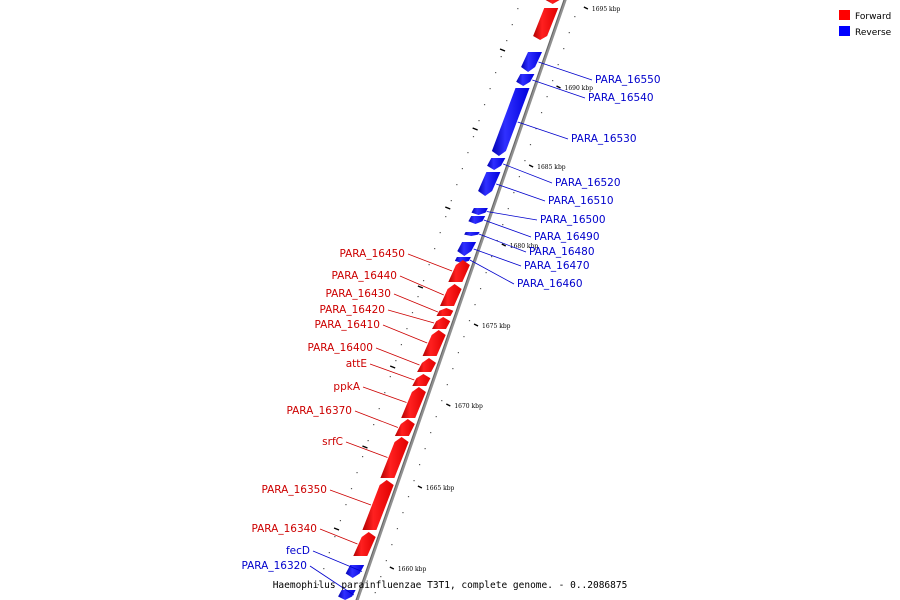  I want to click on legend: Forward Reverse, so click(865, 24).